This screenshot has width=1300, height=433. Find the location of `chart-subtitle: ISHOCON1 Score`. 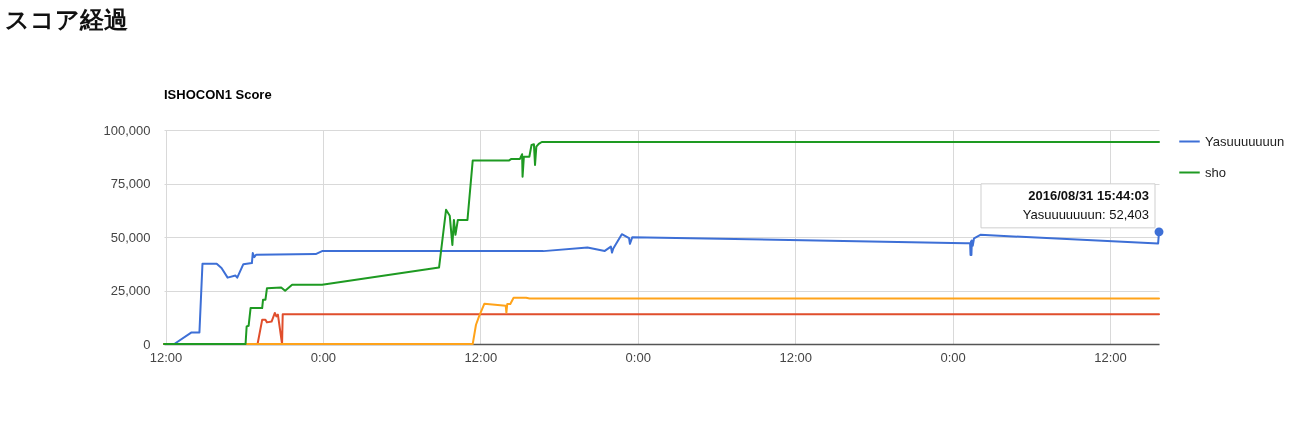

chart-subtitle: ISHOCON1 Score is located at coordinates (218, 94).